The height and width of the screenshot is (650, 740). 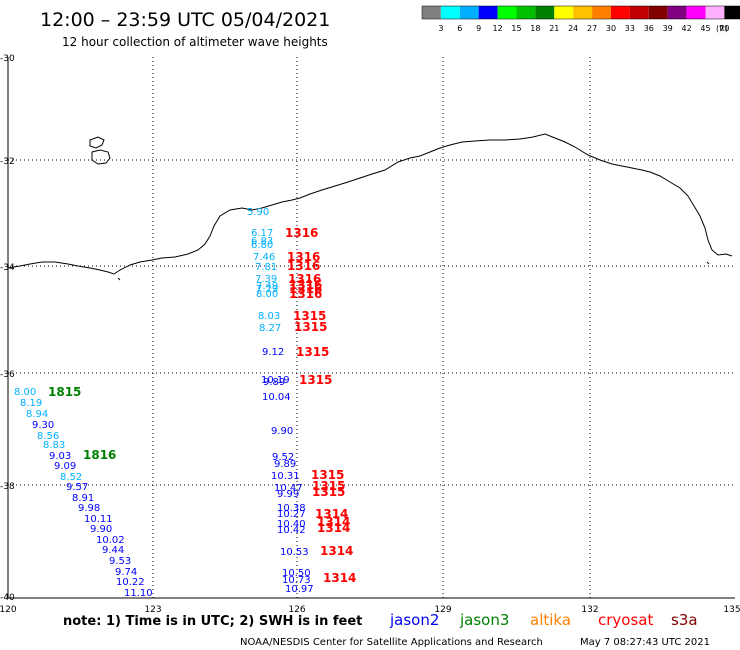 I want to click on swh-value: 9.12, so click(x=273, y=352).